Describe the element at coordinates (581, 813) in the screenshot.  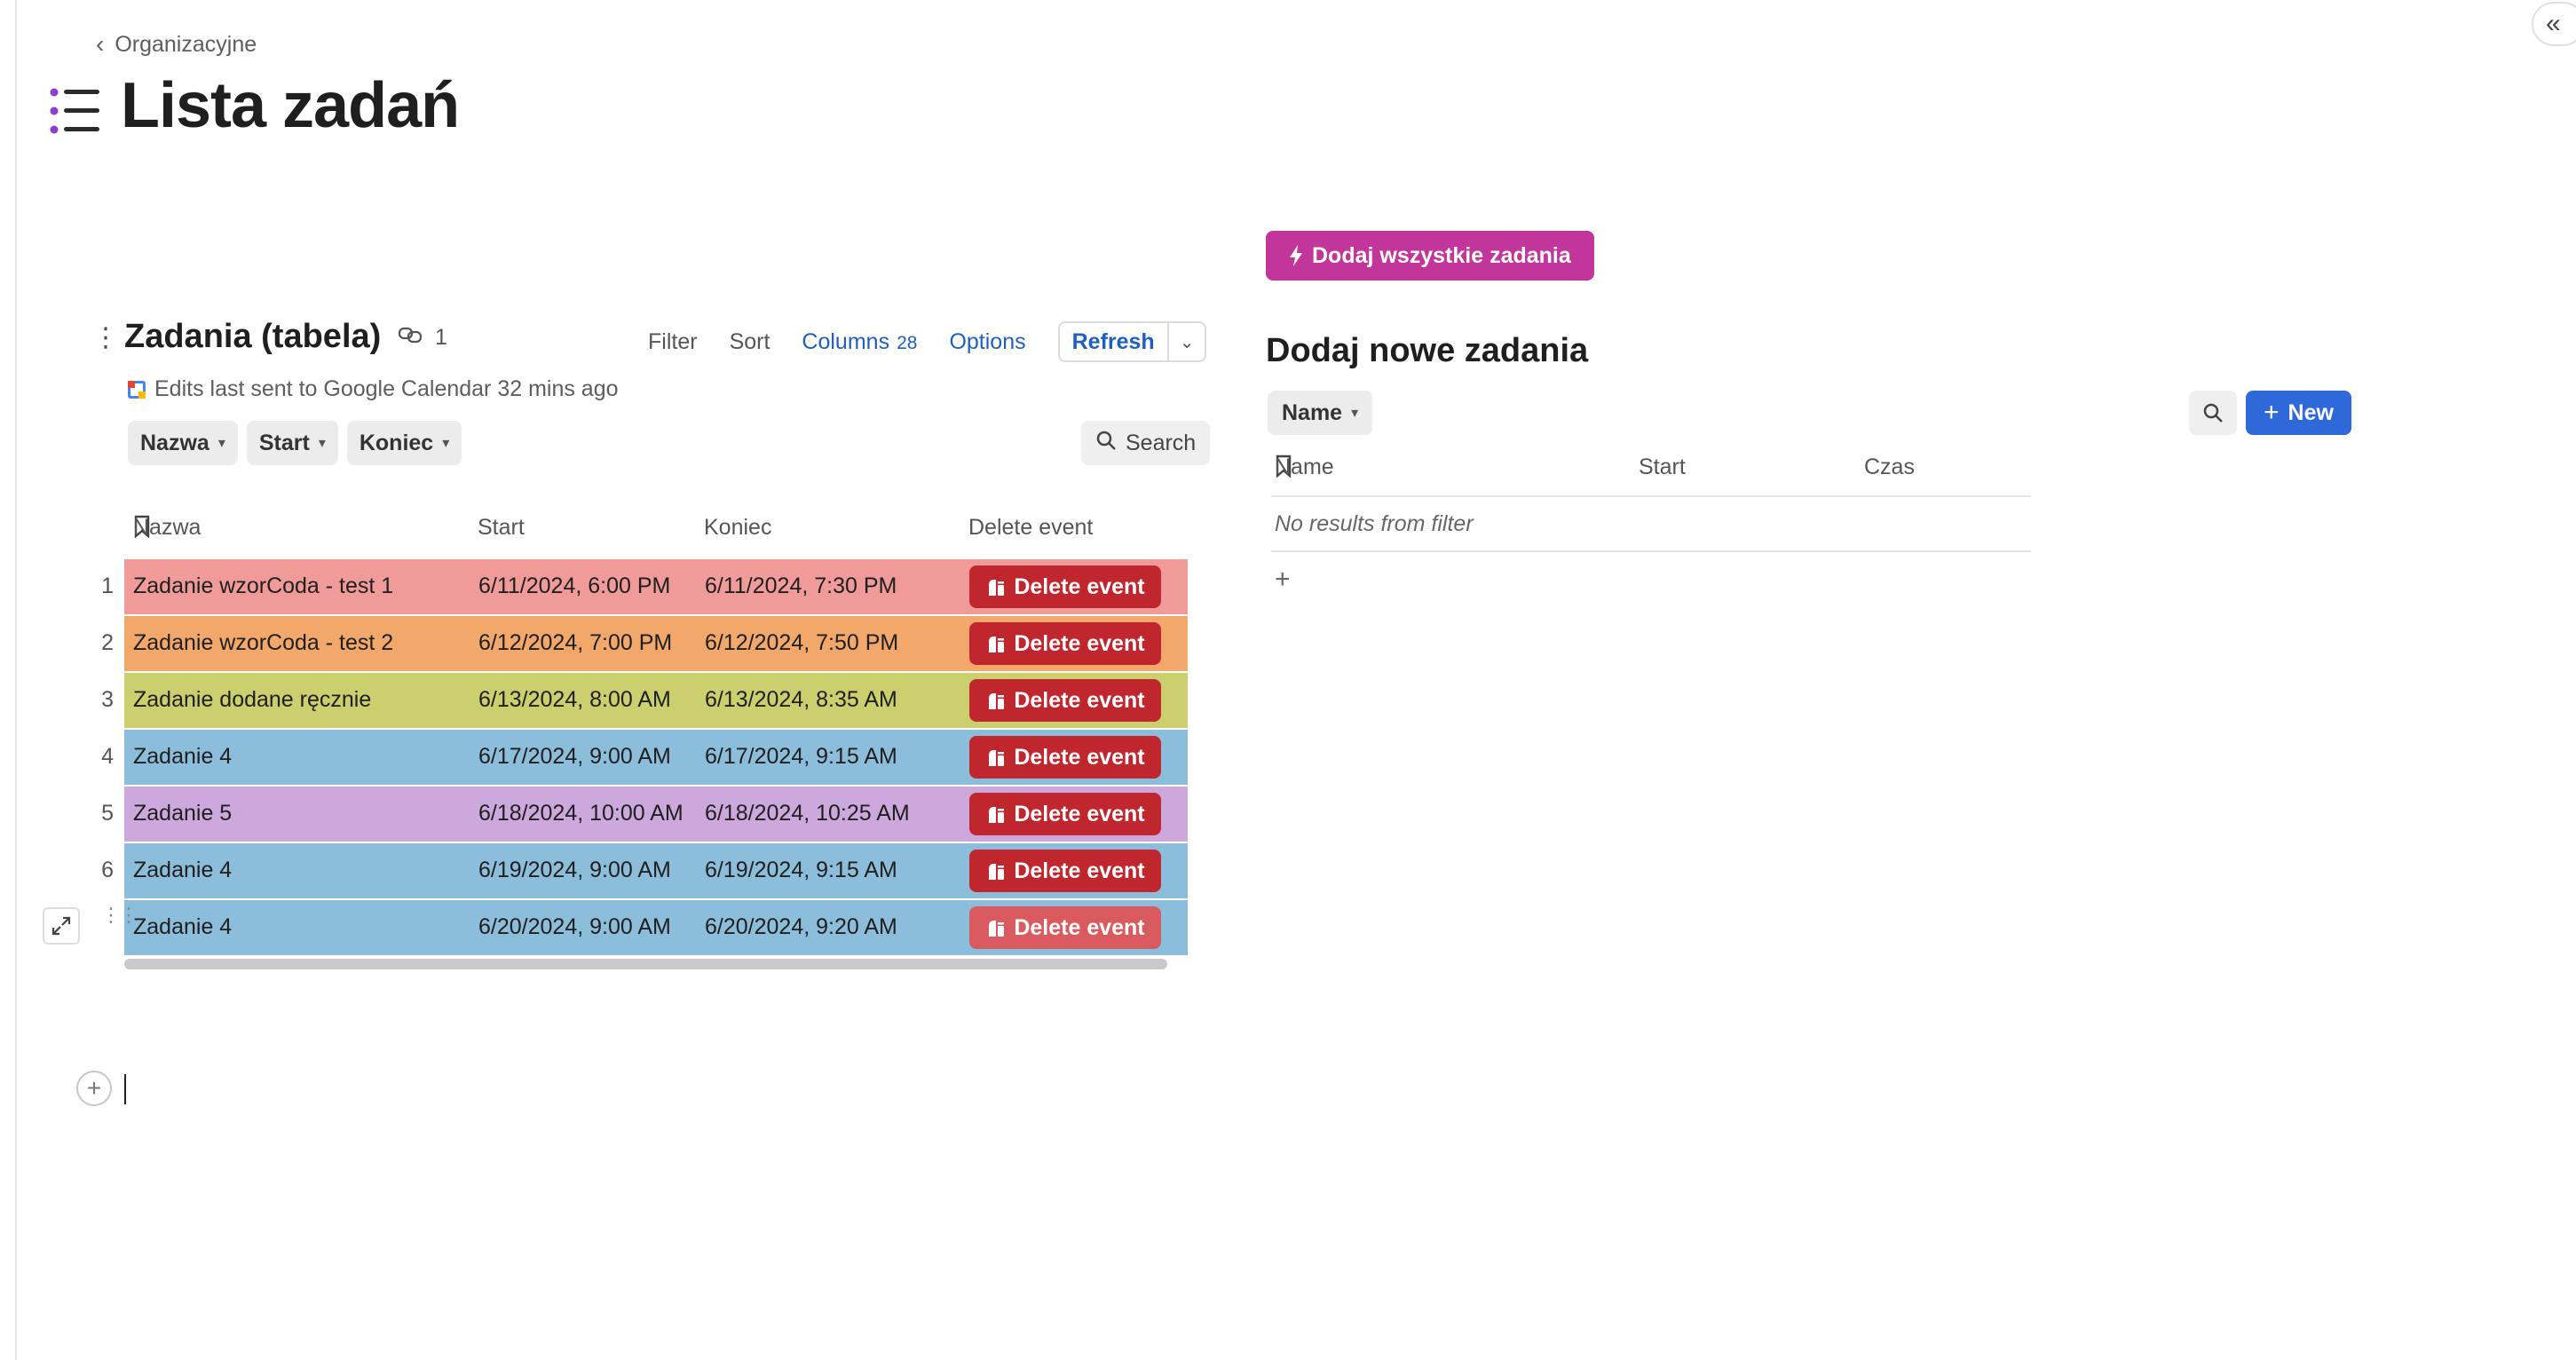
I see `cell-start: 6/18/2024, 10:00 AM` at that location.